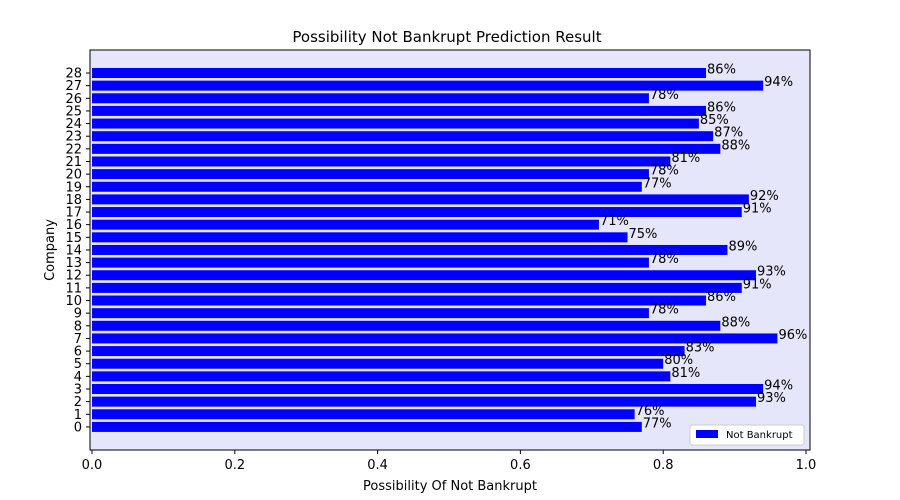 The width and height of the screenshot is (900, 500). What do you see at coordinates (721, 70) in the screenshot?
I see `data-label-company-28: 86%` at bounding box center [721, 70].